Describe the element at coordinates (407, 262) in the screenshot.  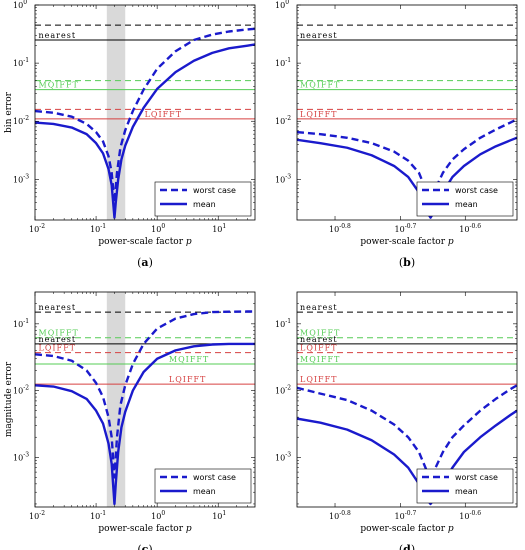
I see `panel-caption: (b)` at that location.